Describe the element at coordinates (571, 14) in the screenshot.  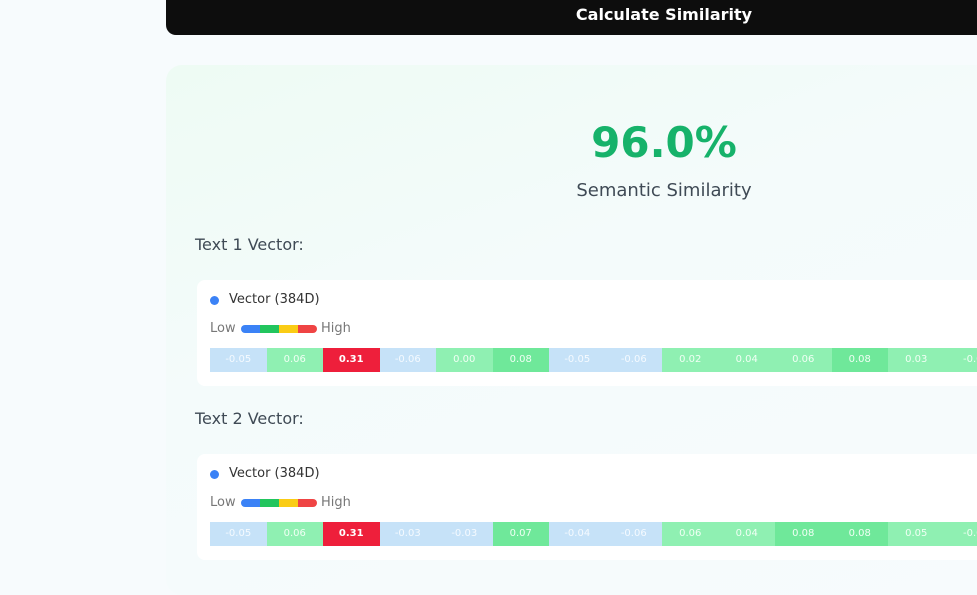
I see `button-label: Calculate Similarity` at that location.